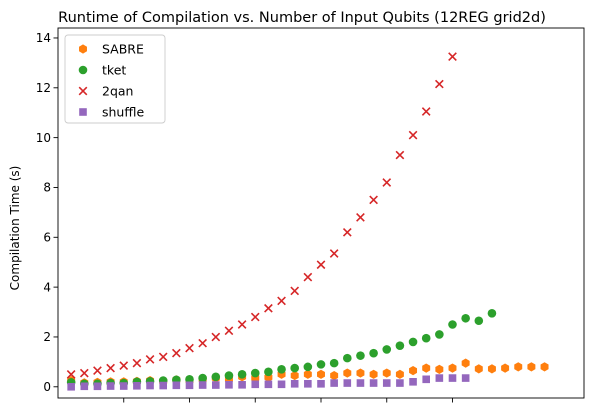 This screenshot has width=594, height=408. What do you see at coordinates (43, 38) in the screenshot?
I see `y-tick-label: 14` at bounding box center [43, 38].